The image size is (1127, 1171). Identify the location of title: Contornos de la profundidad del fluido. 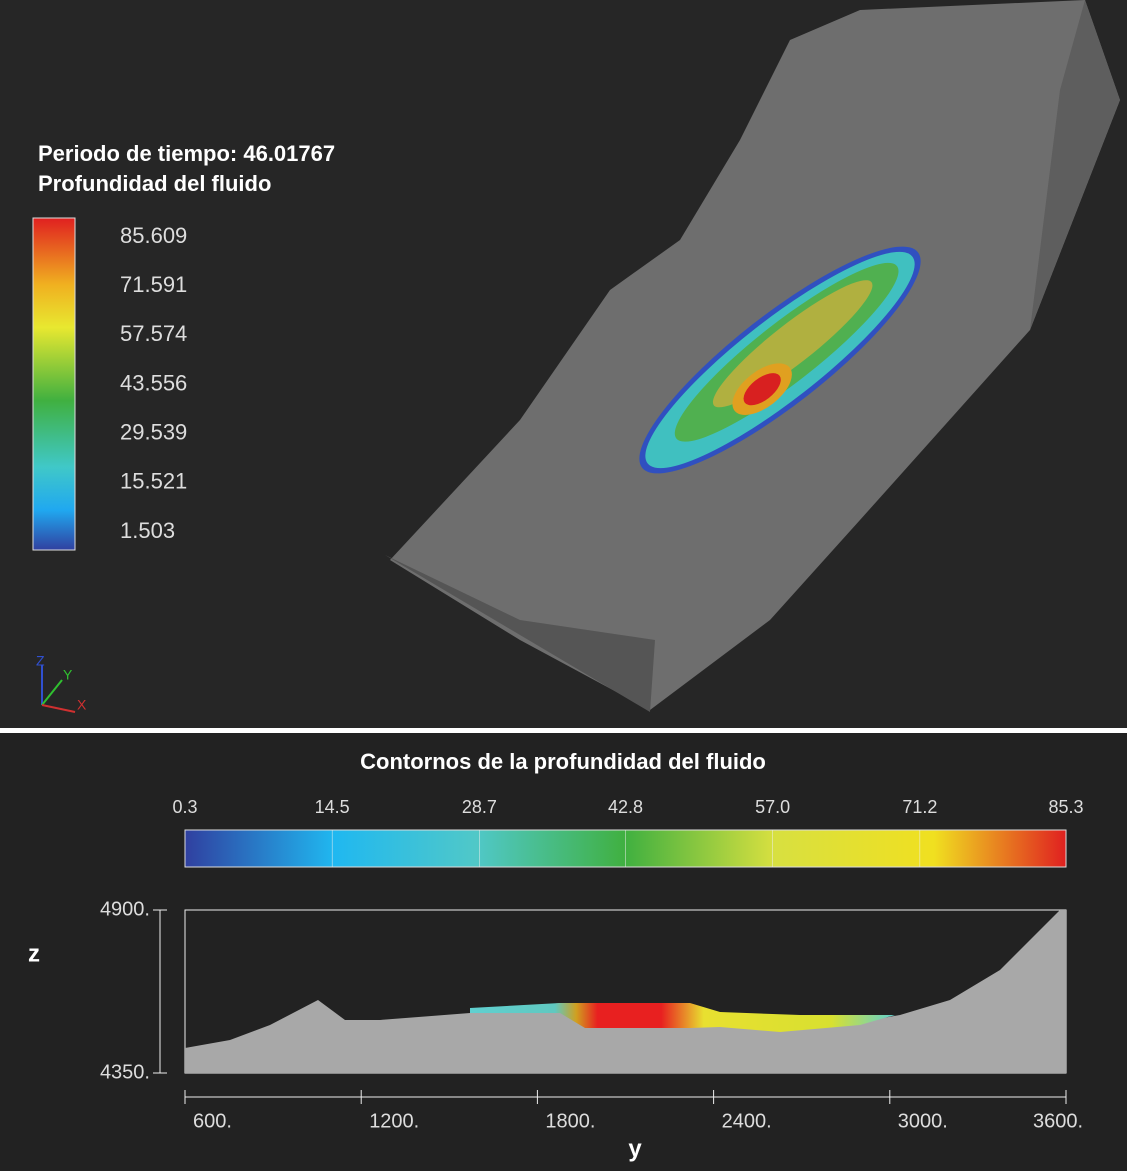
(563, 761).